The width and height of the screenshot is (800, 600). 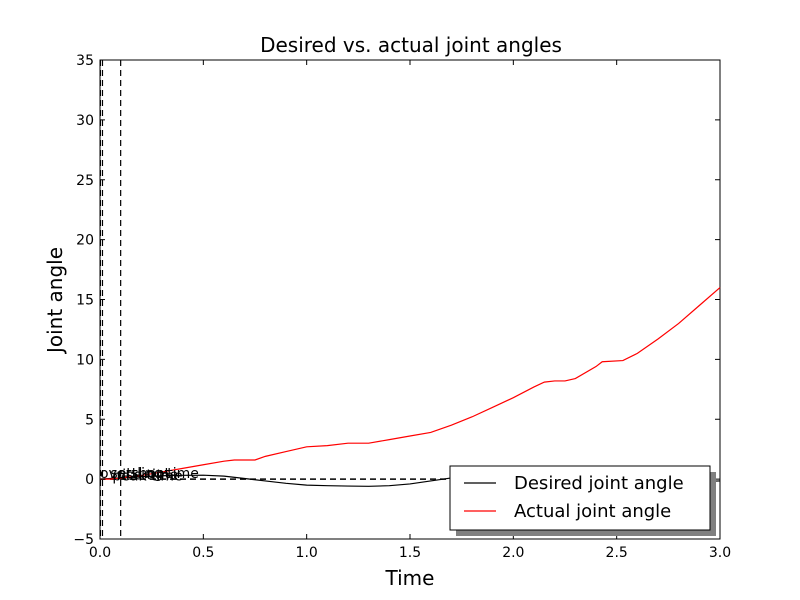 I want to click on x-tick-label: 2.0, so click(x=513, y=553).